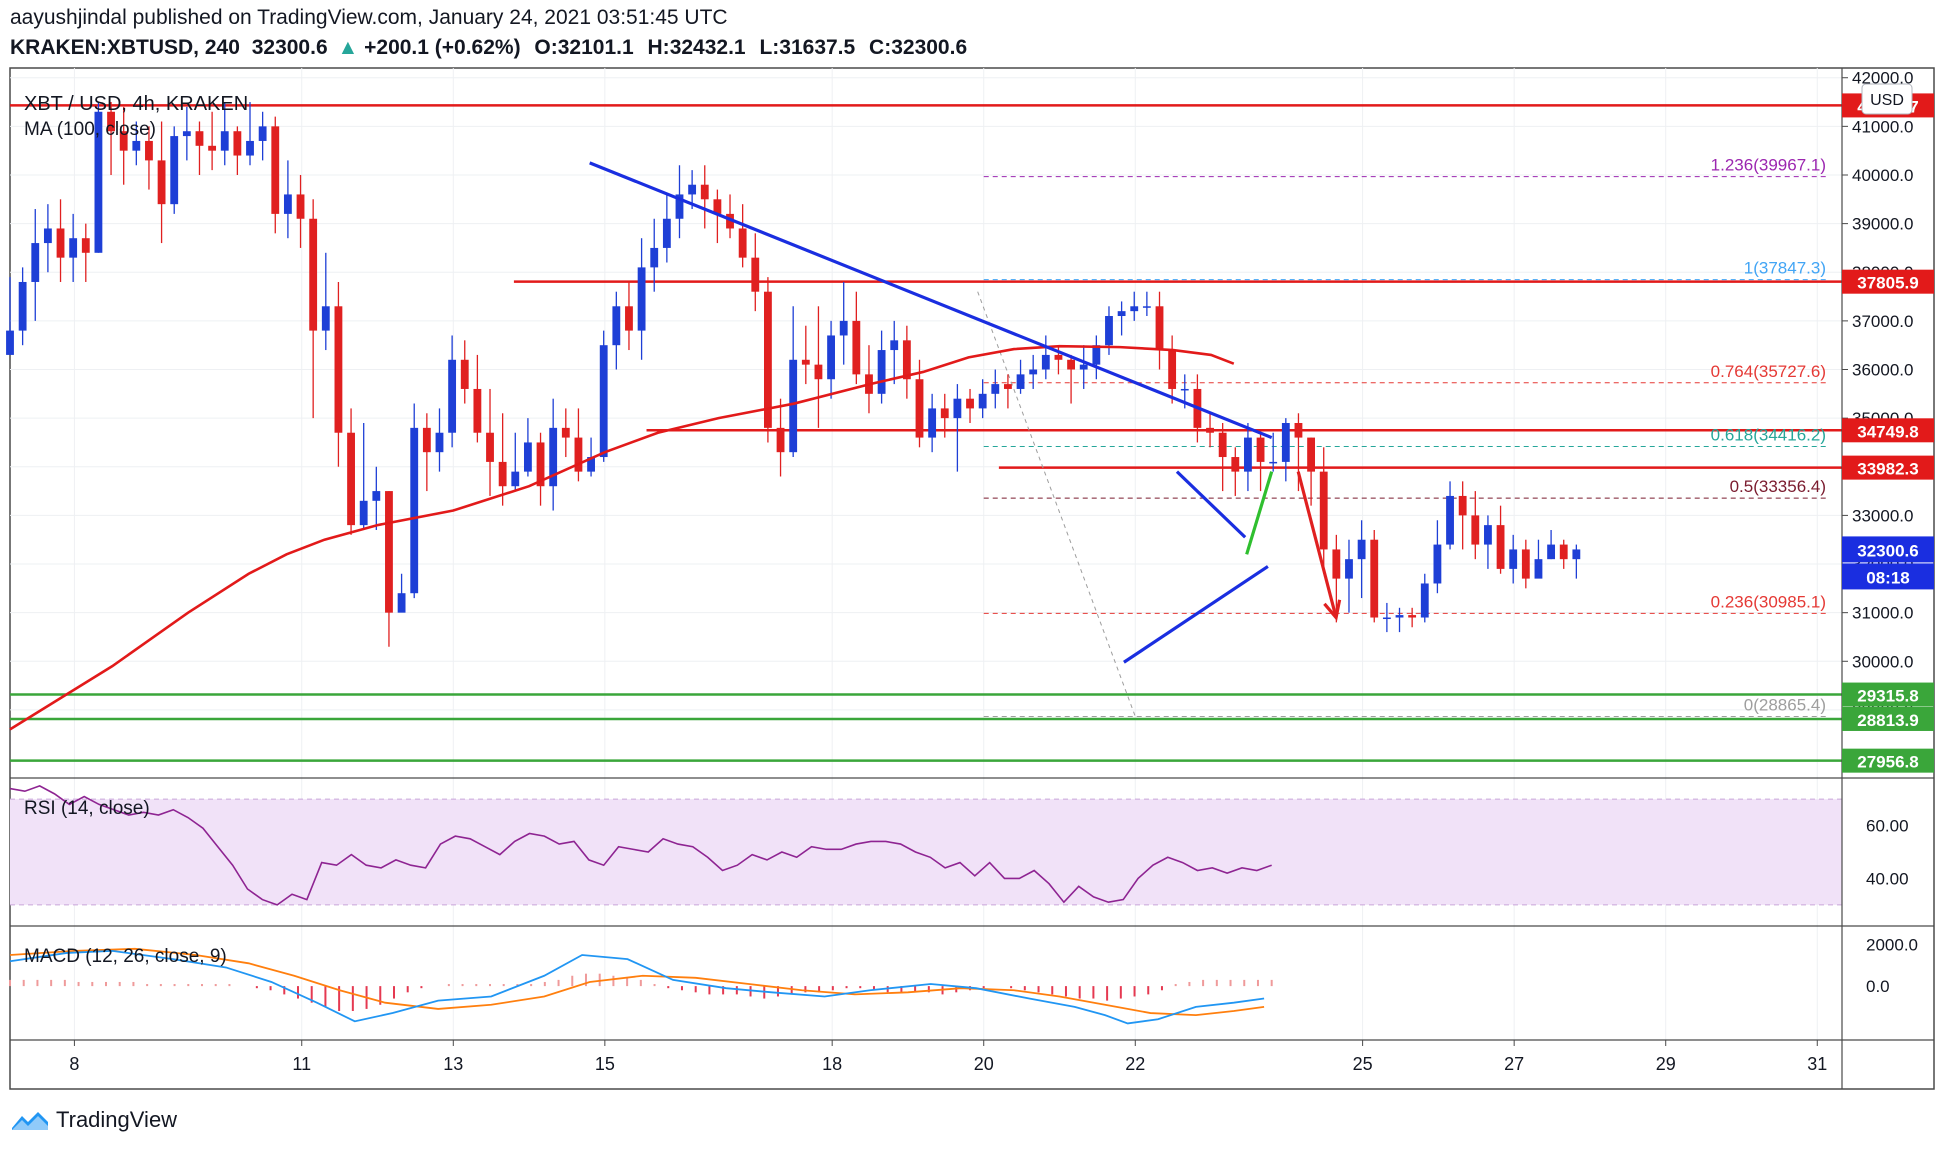 This screenshot has width=1944, height=1149. Describe the element at coordinates (817, 47) in the screenshot. I see `low-value: 31637.5` at that location.